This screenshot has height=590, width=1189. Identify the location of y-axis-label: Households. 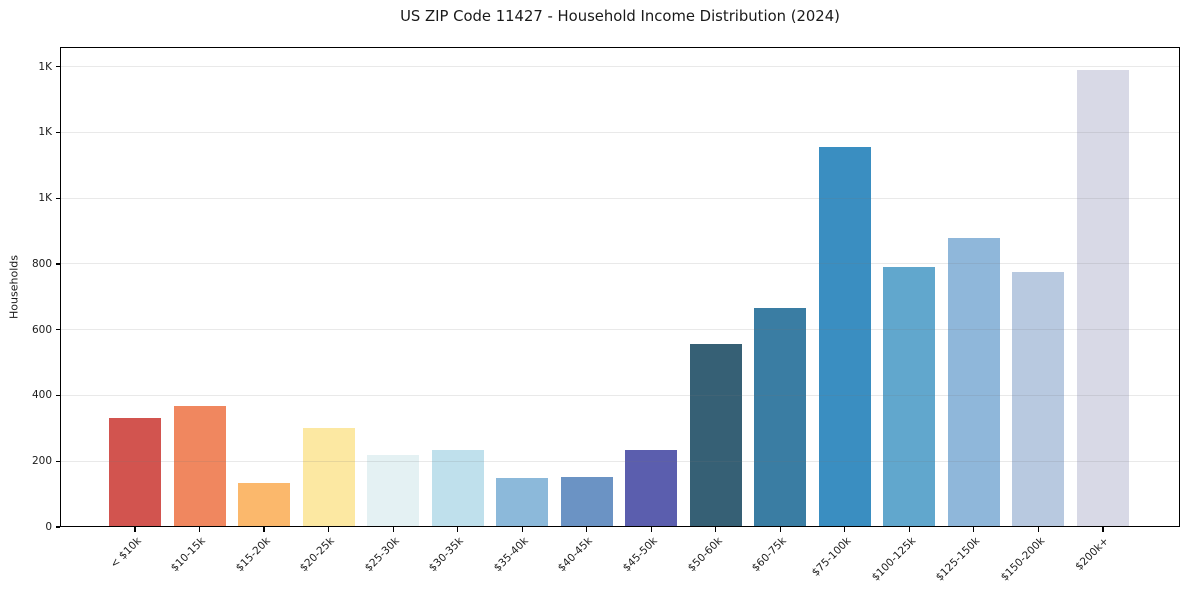
(14, 287).